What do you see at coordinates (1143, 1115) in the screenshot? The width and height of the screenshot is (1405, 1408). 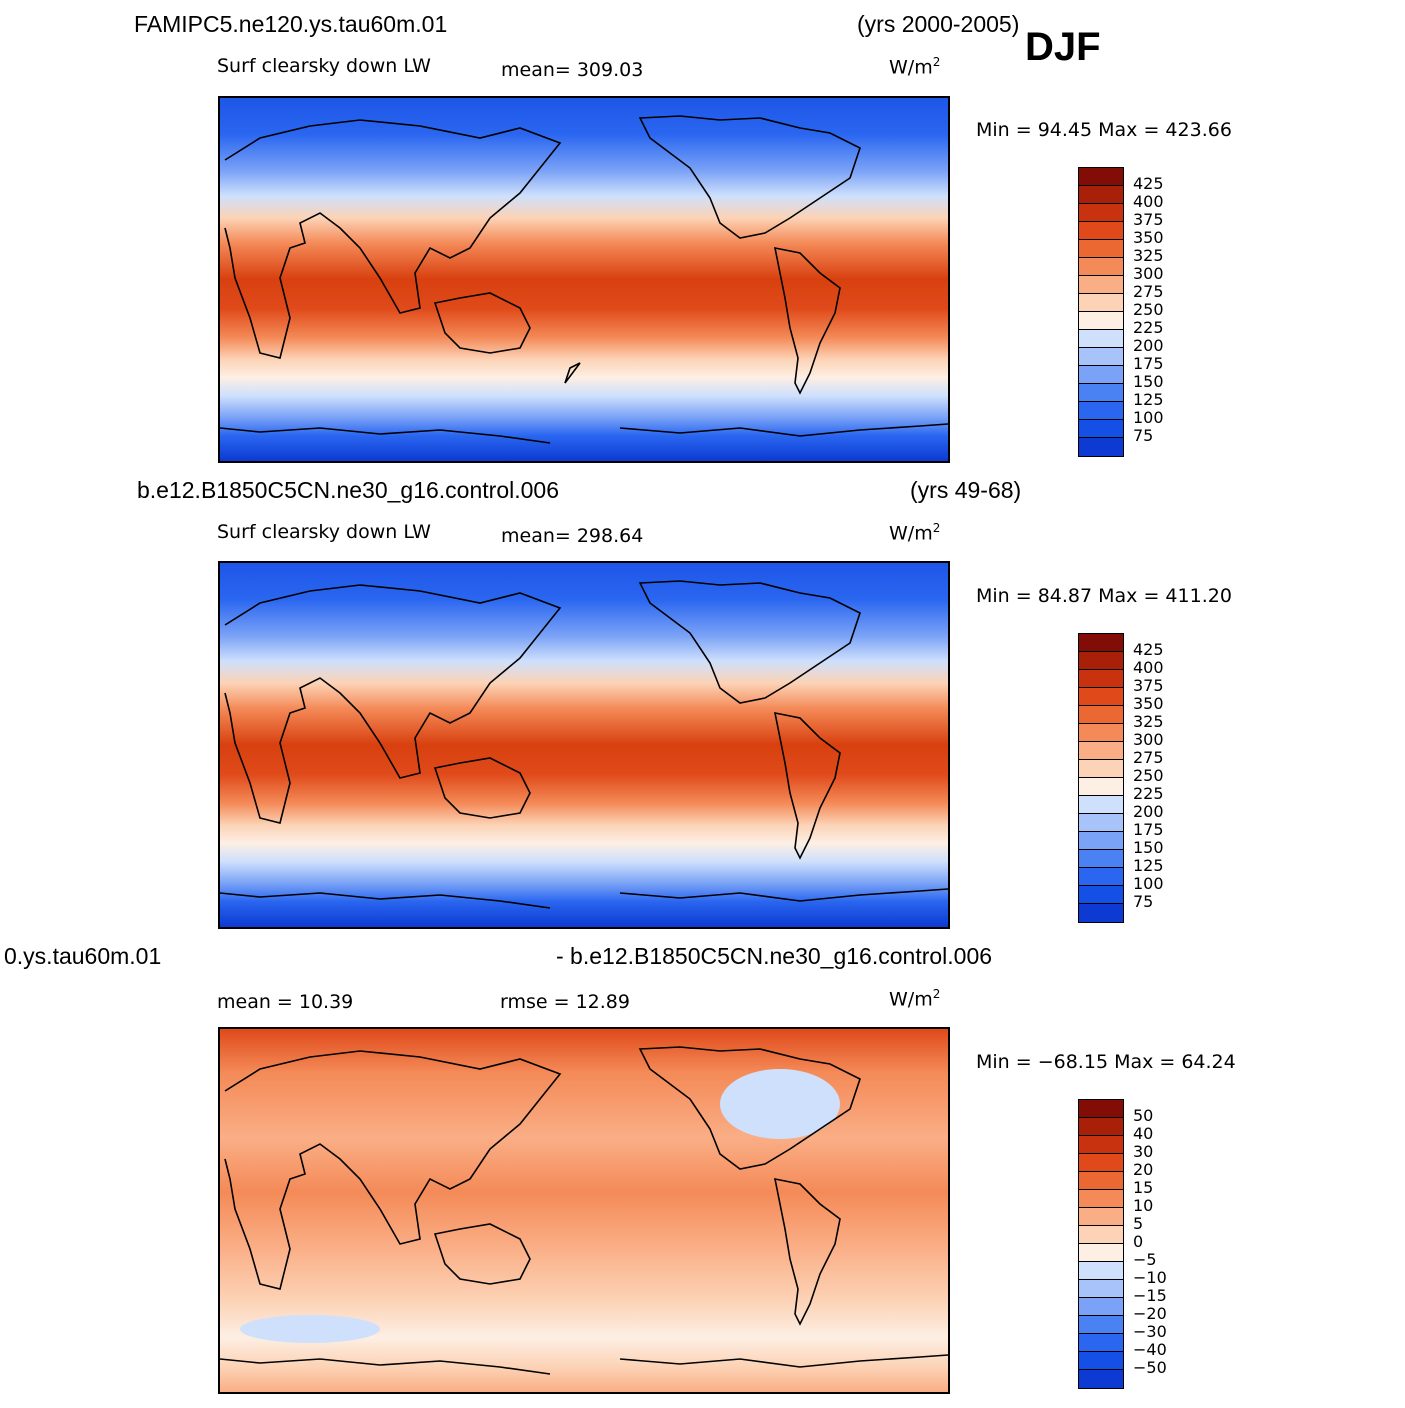 I see `colorbar-label: 50` at bounding box center [1143, 1115].